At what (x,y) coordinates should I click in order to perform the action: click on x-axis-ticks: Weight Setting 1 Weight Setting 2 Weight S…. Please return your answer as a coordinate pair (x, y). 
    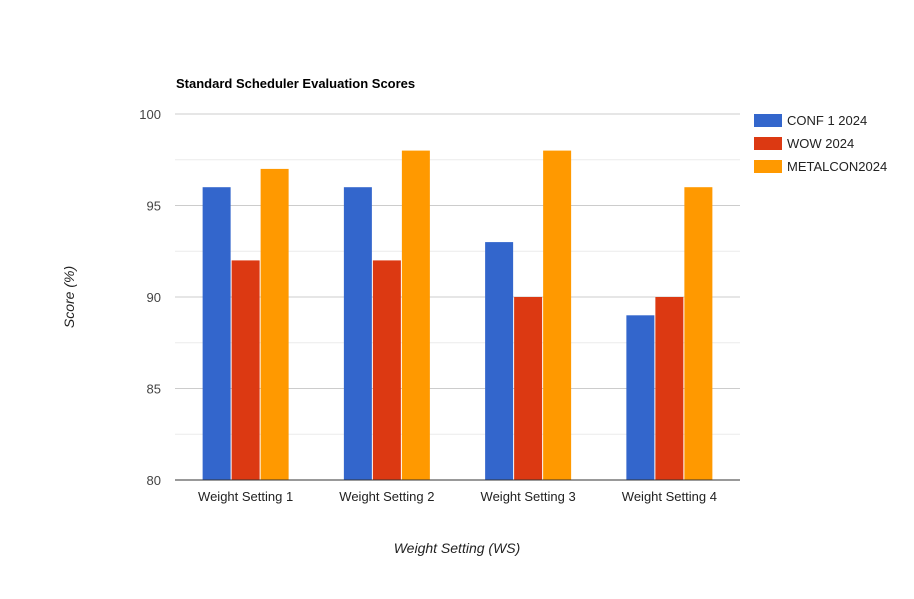
    Looking at the image, I should click on (457, 496).